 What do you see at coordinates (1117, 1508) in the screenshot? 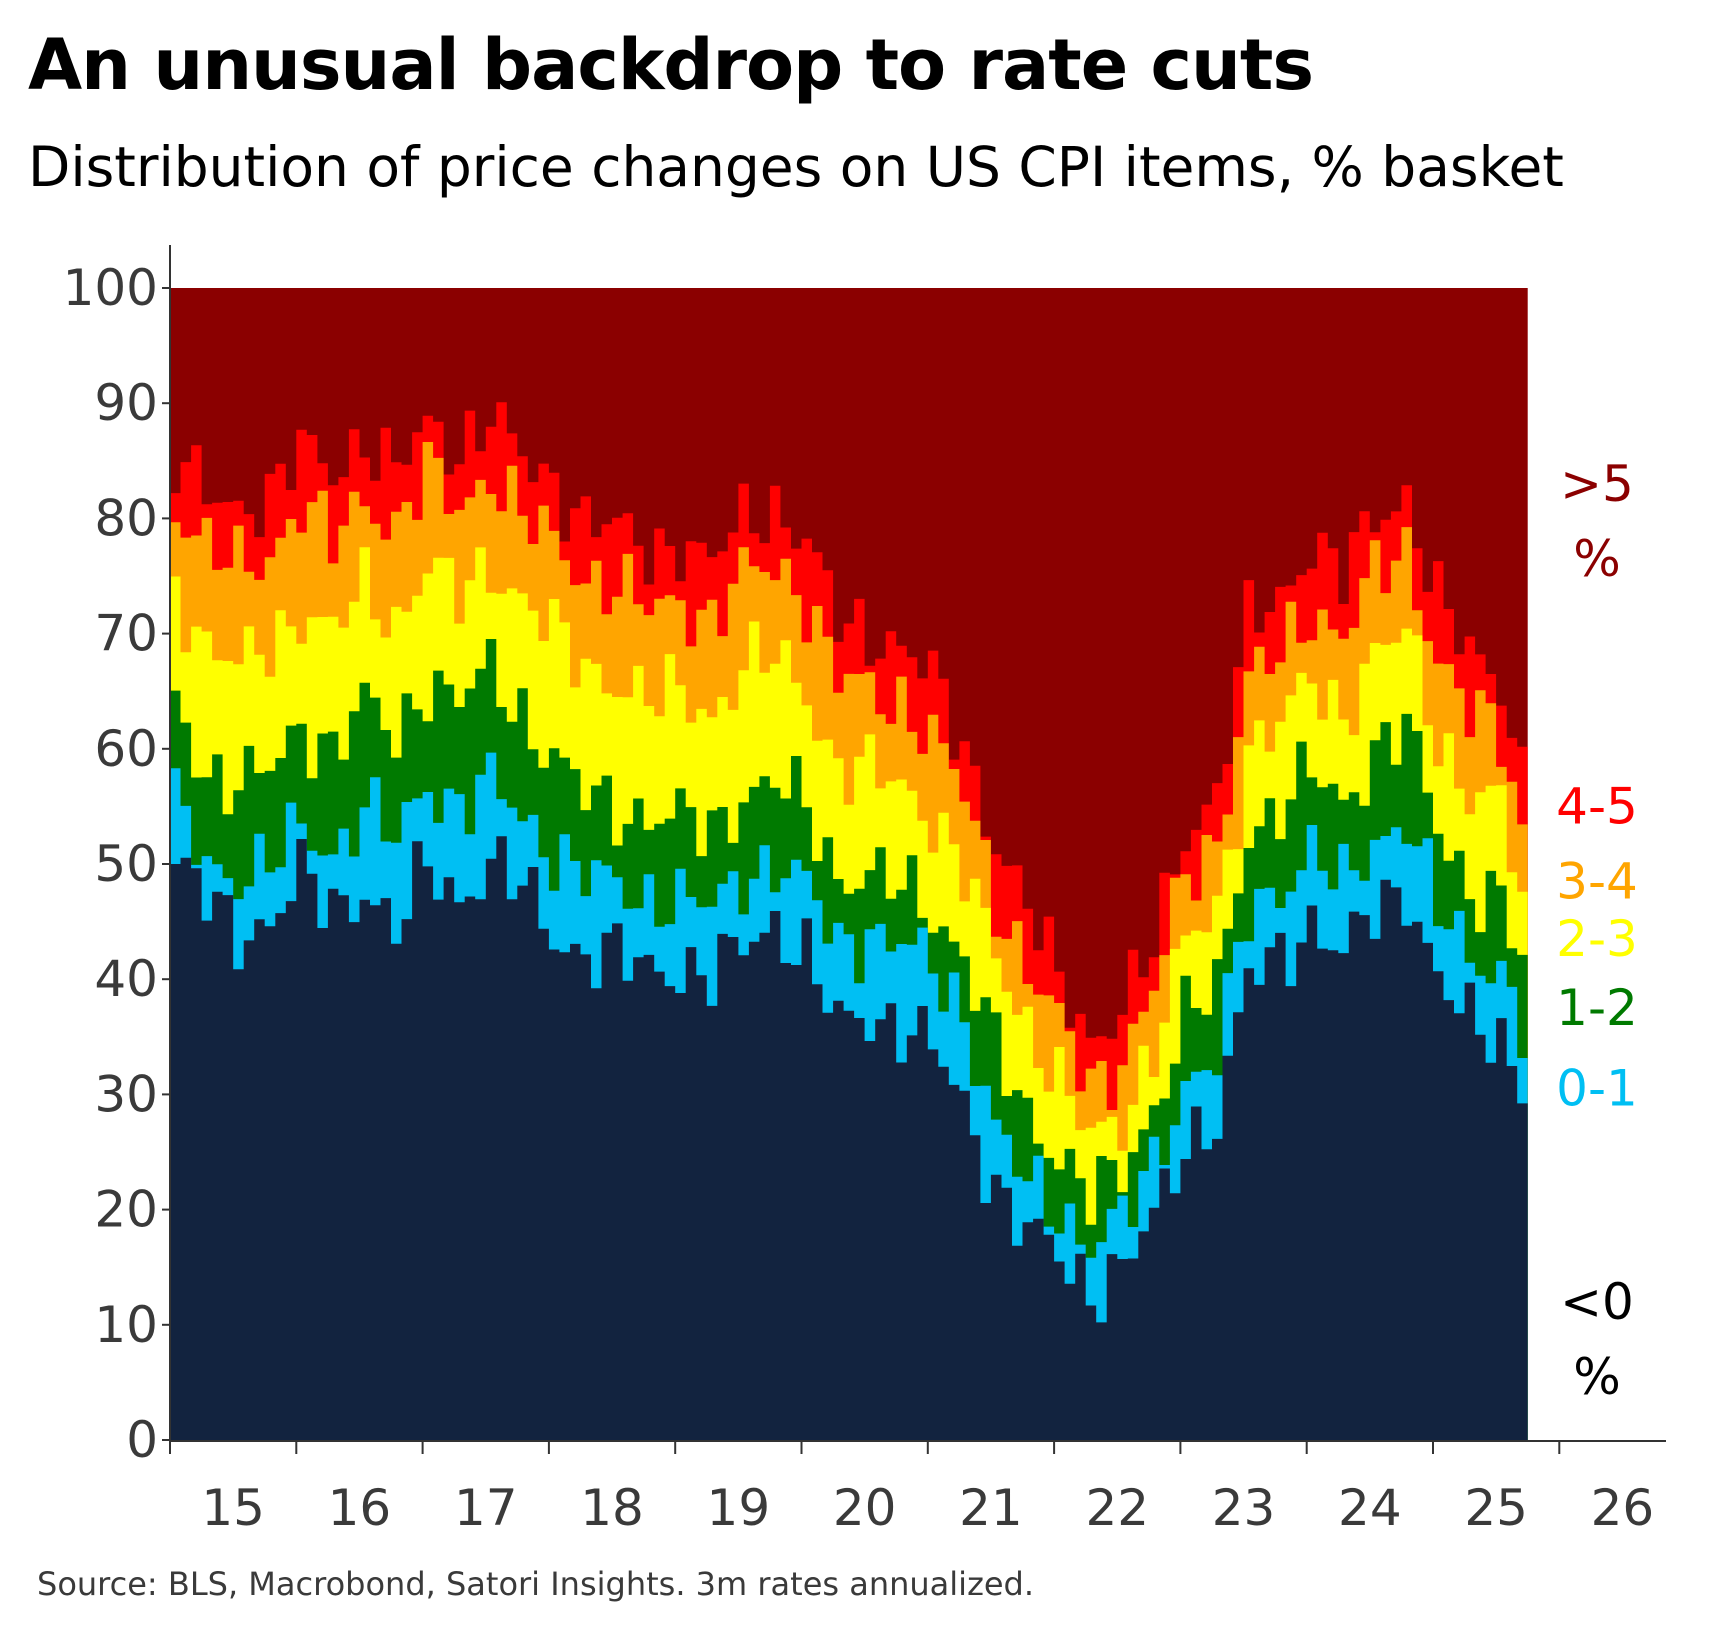
I see `x-tick-label: 22` at bounding box center [1117, 1508].